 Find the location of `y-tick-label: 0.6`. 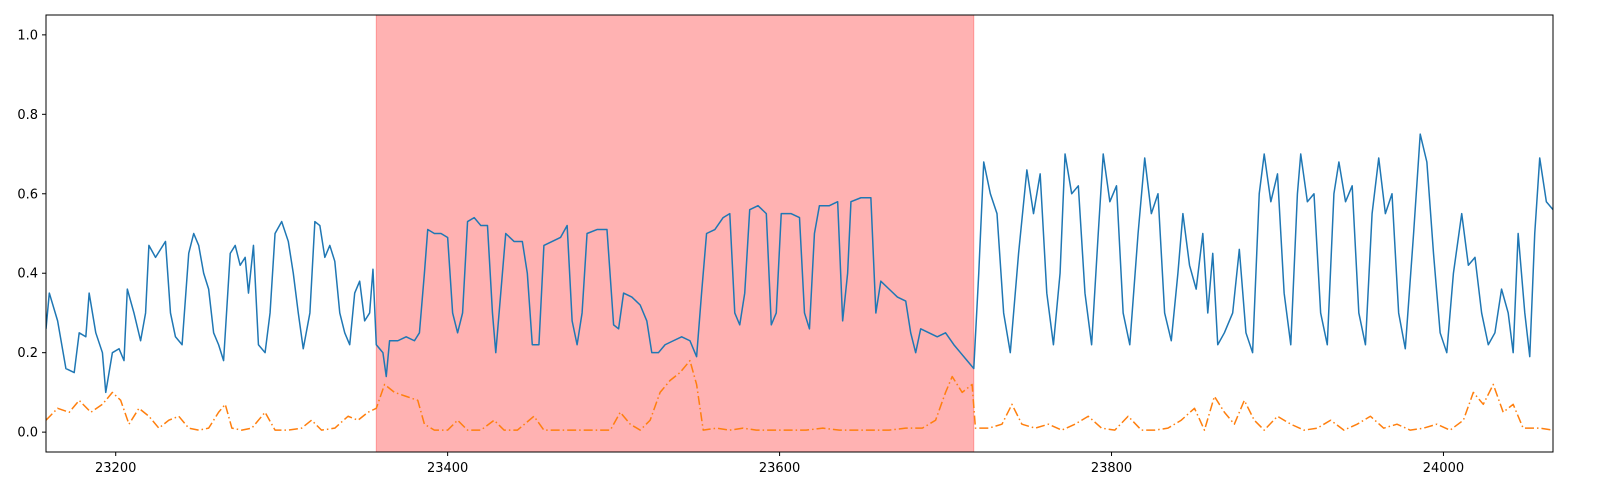

y-tick-label: 0.6 is located at coordinates (27, 194).